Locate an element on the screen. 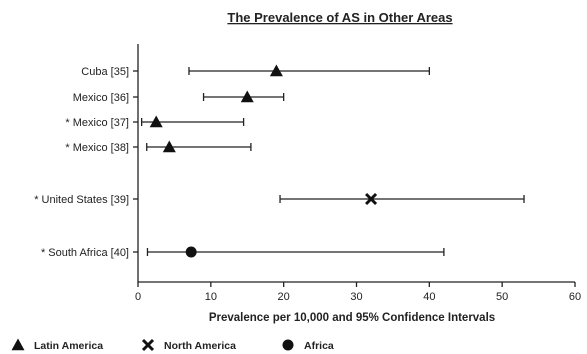 This screenshot has width=587, height=354. row-label-4: * United States [39] is located at coordinates (81, 200).